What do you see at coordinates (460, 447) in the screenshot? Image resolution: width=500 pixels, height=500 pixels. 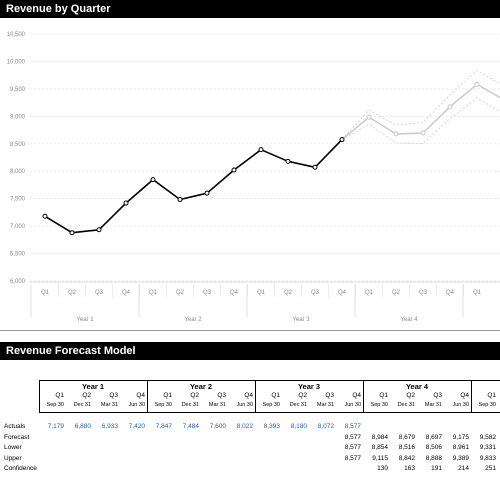 I see `table-cell: 8,961` at bounding box center [460, 447].